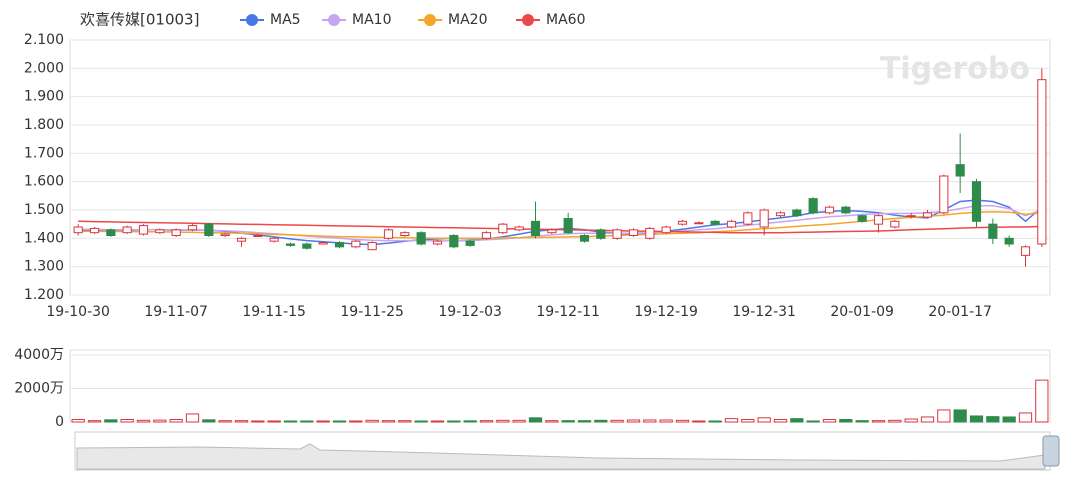 This screenshot has height=485, width=1080. Describe the element at coordinates (44, 295) in the screenshot. I see `y-tick-label: 1.200` at that location.